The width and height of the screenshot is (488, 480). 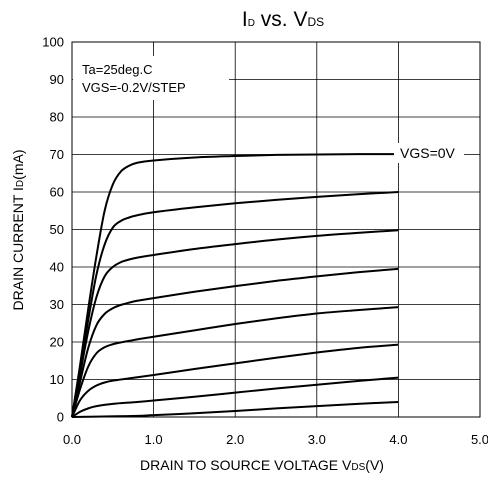 What do you see at coordinates (398, 439) in the screenshot?
I see `x-tick-label: 4.0` at bounding box center [398, 439].